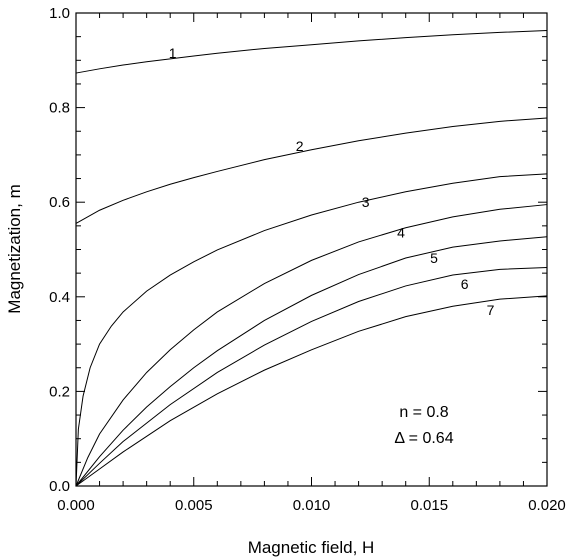  Describe the element at coordinates (547, 505) in the screenshot. I see `x-tick-label: 0.020` at that location.